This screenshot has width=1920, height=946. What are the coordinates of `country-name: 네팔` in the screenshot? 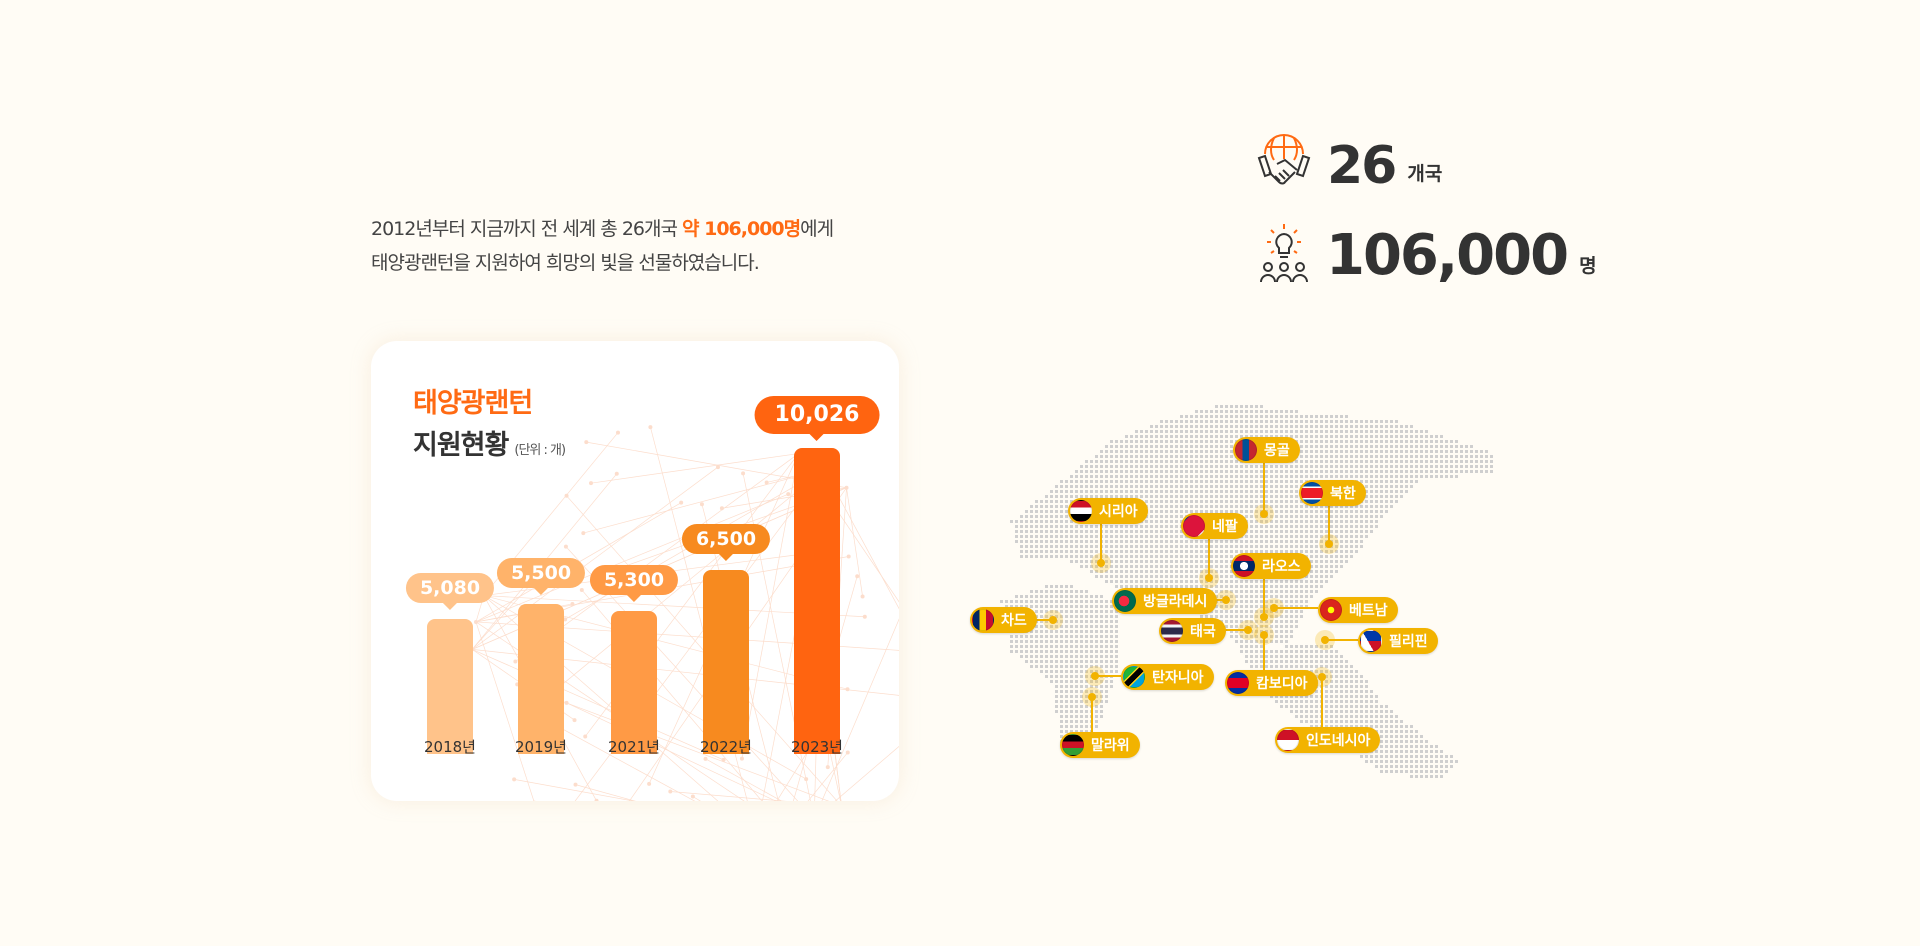 It's located at (1225, 527).